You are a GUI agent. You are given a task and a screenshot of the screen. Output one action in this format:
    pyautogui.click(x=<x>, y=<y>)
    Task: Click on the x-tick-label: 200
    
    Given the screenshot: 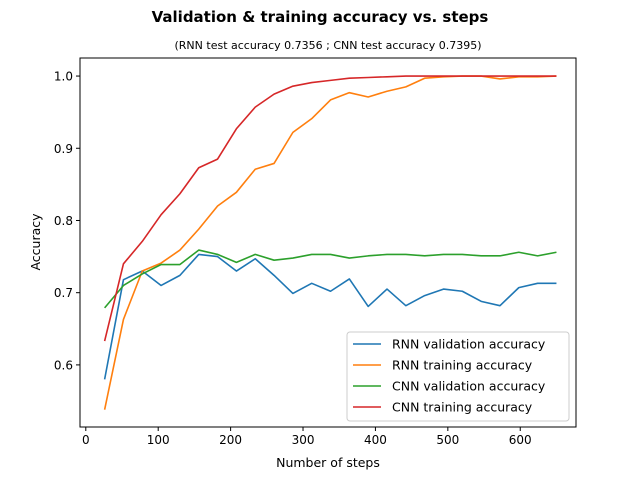 What is the action you would take?
    pyautogui.click(x=230, y=440)
    